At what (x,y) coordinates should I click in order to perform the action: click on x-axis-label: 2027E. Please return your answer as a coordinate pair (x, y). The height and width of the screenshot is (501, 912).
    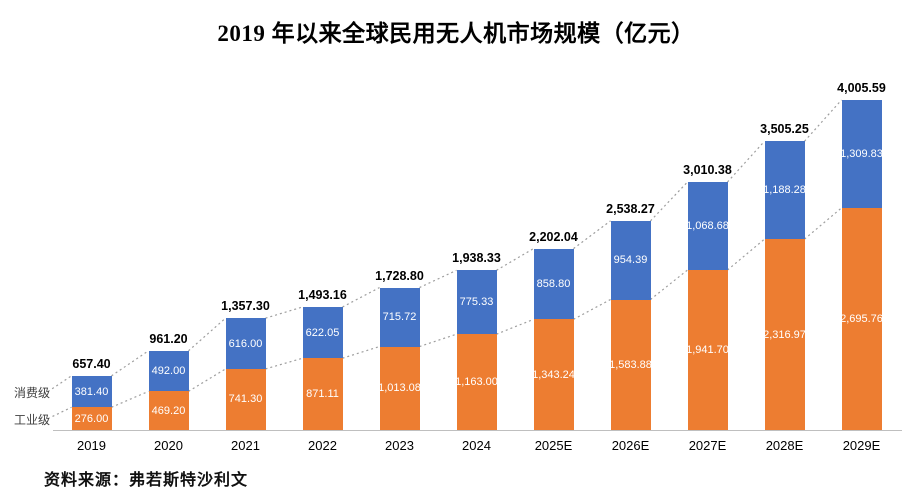
    Looking at the image, I should click on (707, 445).